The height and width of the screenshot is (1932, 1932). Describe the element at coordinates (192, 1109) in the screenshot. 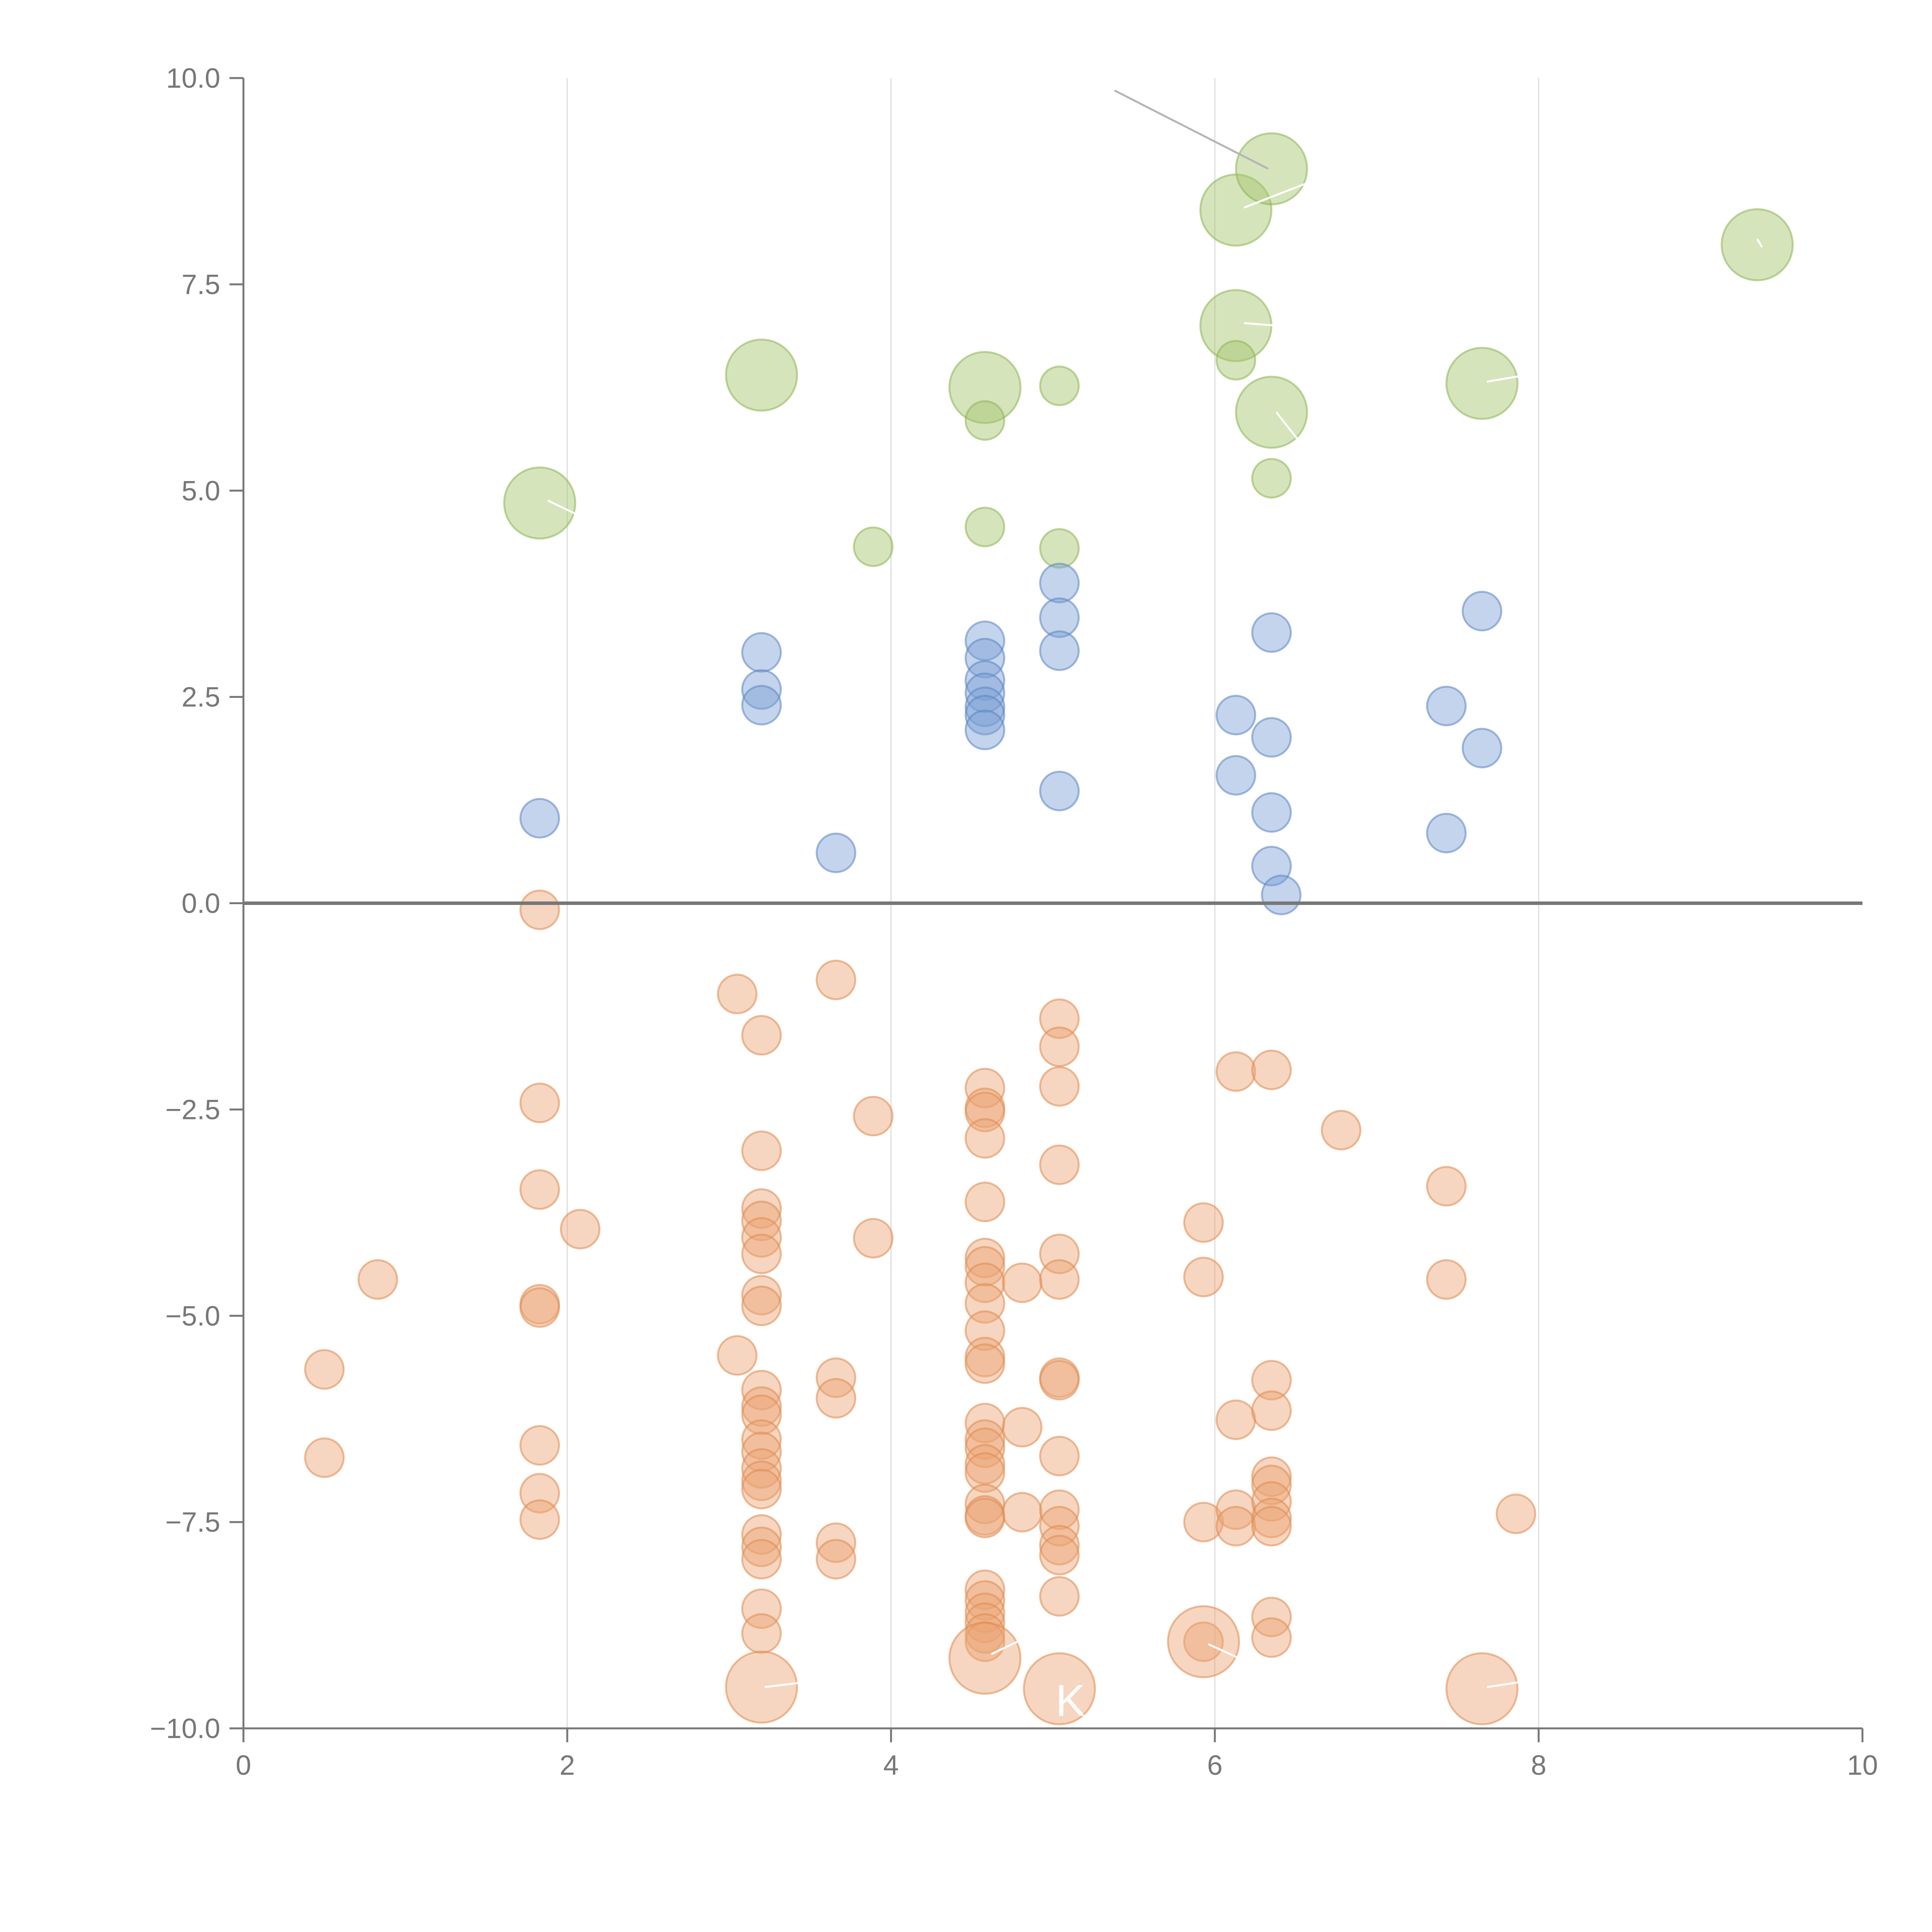

I see `y-tick-label: −2.5` at that location.